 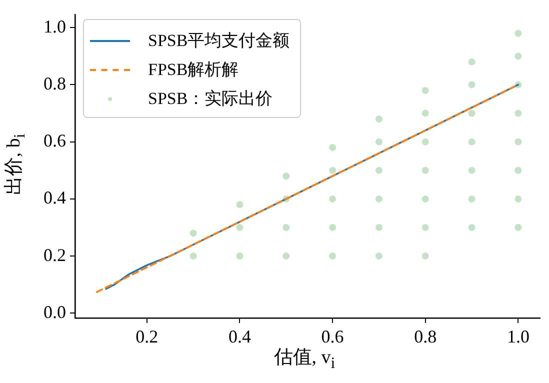 What do you see at coordinates (193, 70) in the screenshot?
I see `legend-label: FPSB解析解` at bounding box center [193, 70].